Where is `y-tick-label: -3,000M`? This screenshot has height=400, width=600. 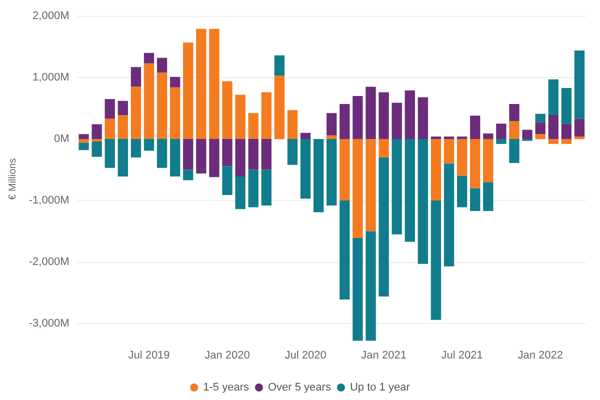 y-tick-label: -3,000M is located at coordinates (49, 324).